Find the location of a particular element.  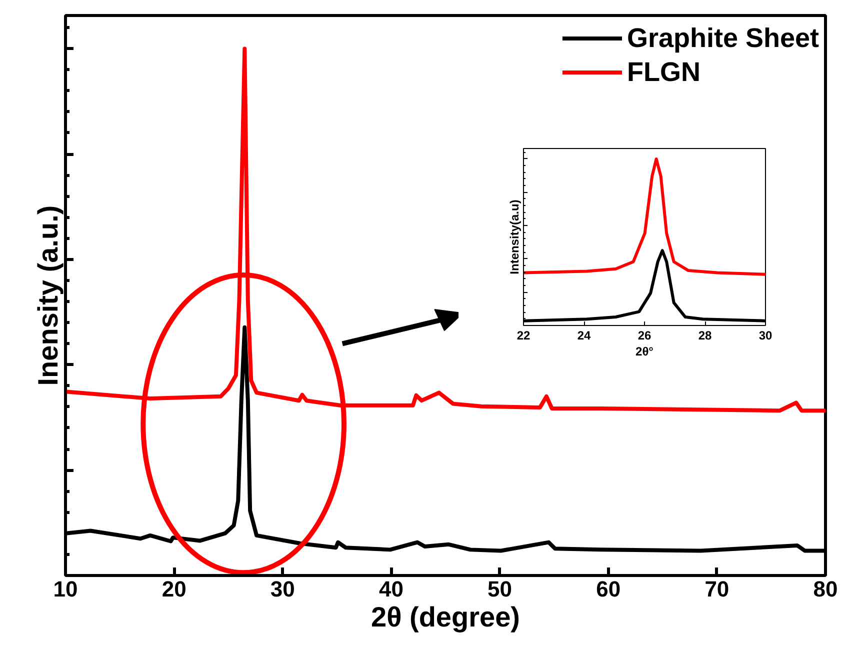

legend-label: FLGN is located at coordinates (663, 72).